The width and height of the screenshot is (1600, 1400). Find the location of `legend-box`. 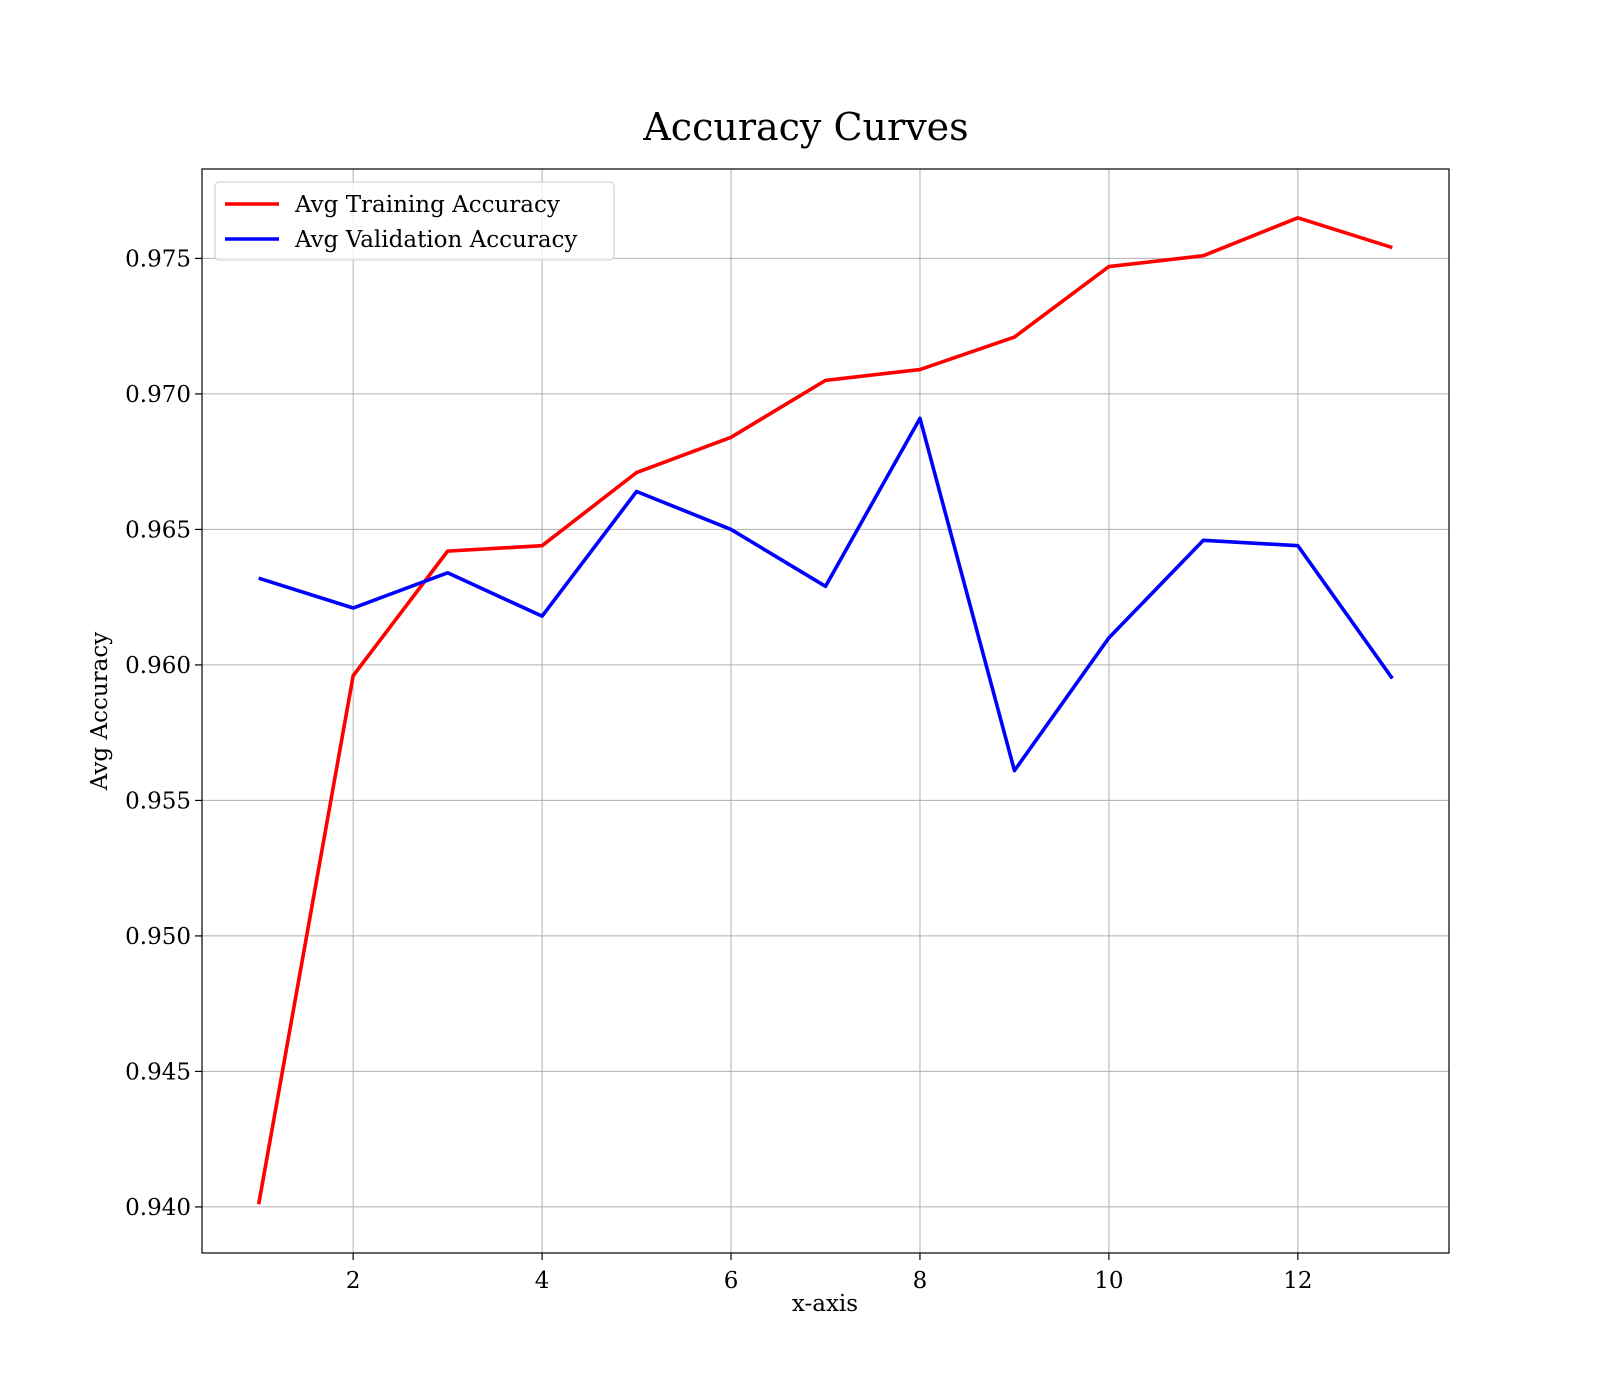

legend-box is located at coordinates (414, 221).